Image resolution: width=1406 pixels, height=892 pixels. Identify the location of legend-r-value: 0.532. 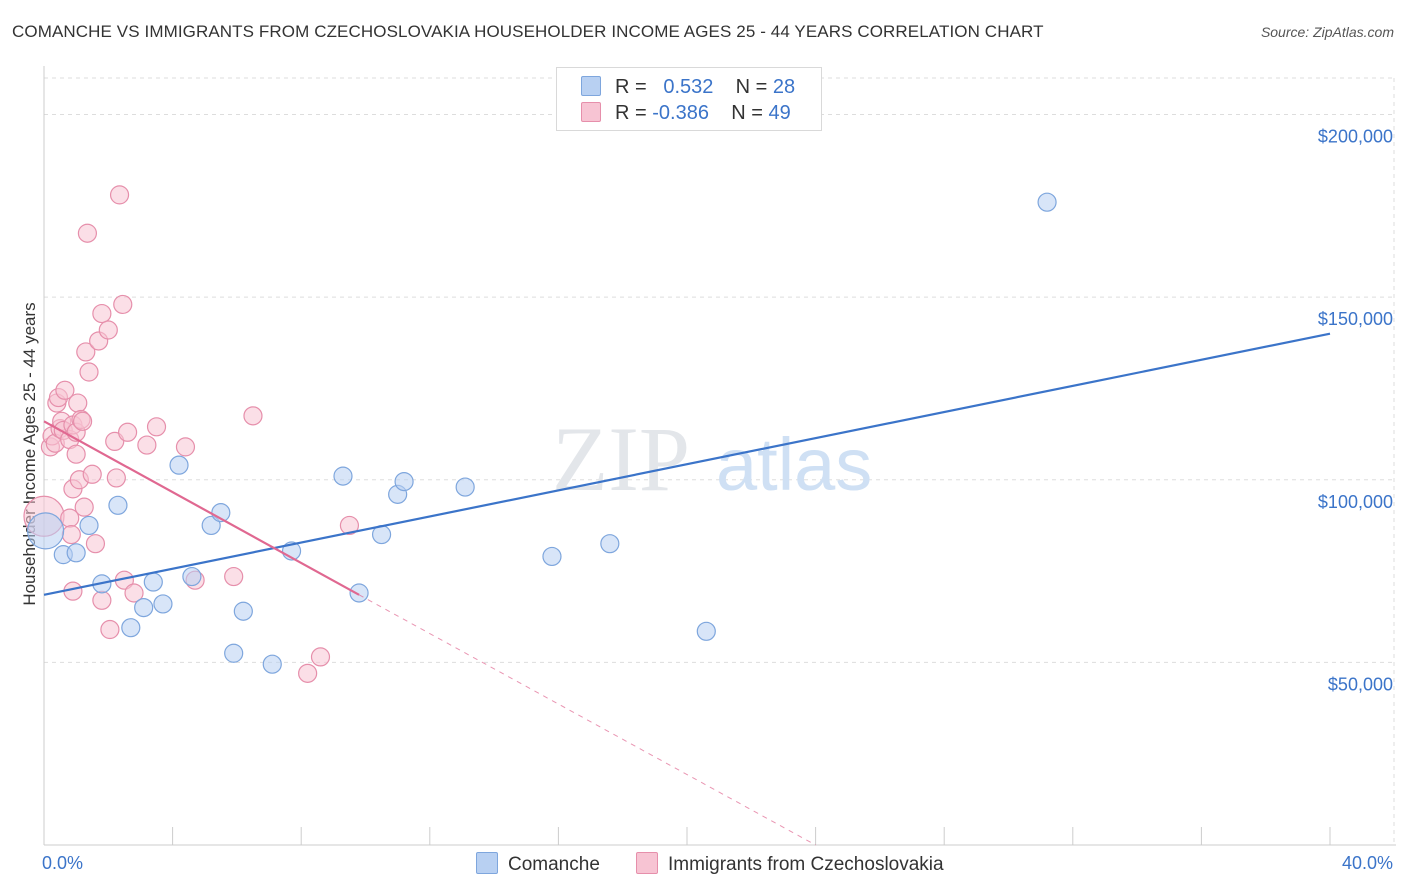
(688, 87).